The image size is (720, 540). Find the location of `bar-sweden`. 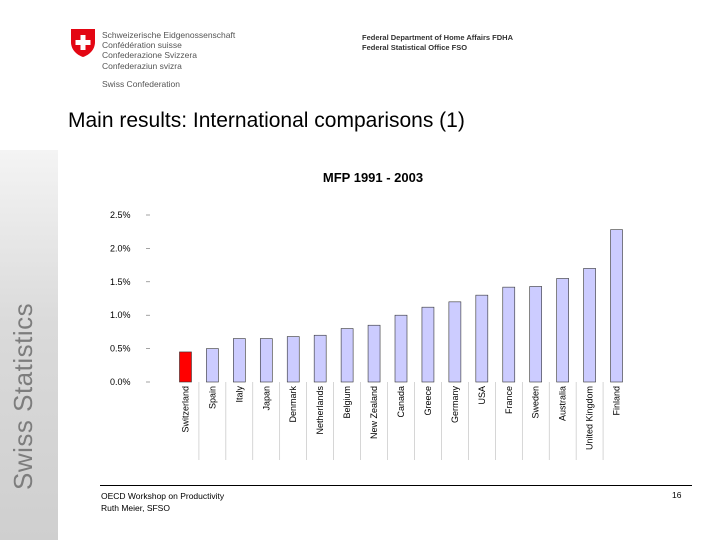

bar-sweden is located at coordinates (536, 334).